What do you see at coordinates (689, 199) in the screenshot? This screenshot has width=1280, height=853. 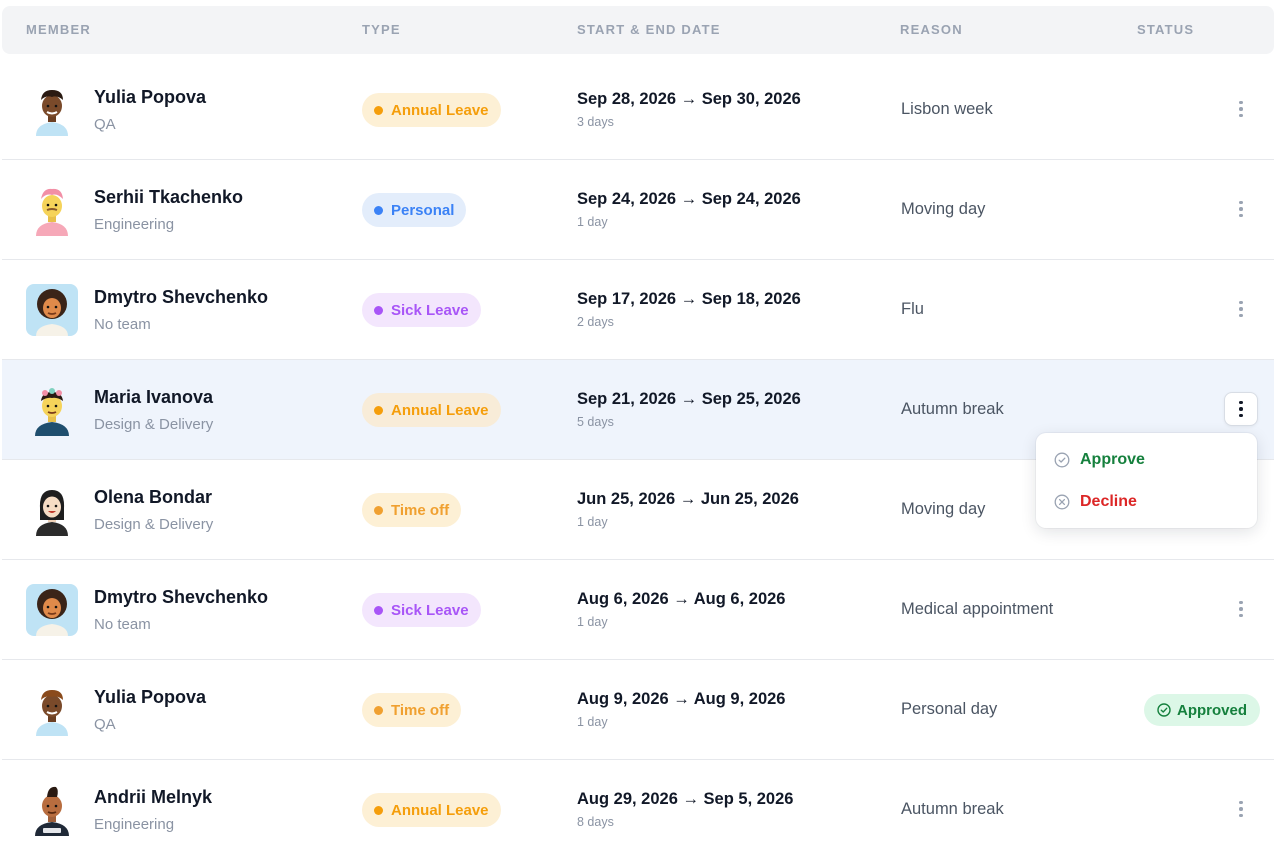 I see `date-range: Sep 24, 2026 → Sep 24, 2026` at bounding box center [689, 199].